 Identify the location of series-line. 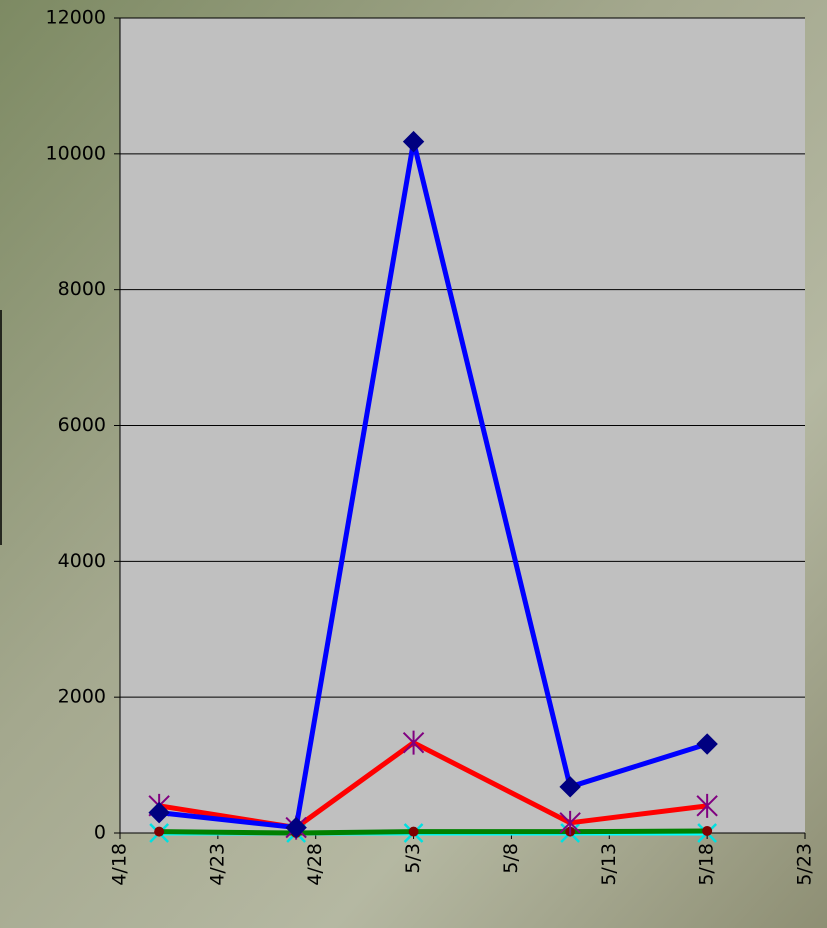
(433, 832).